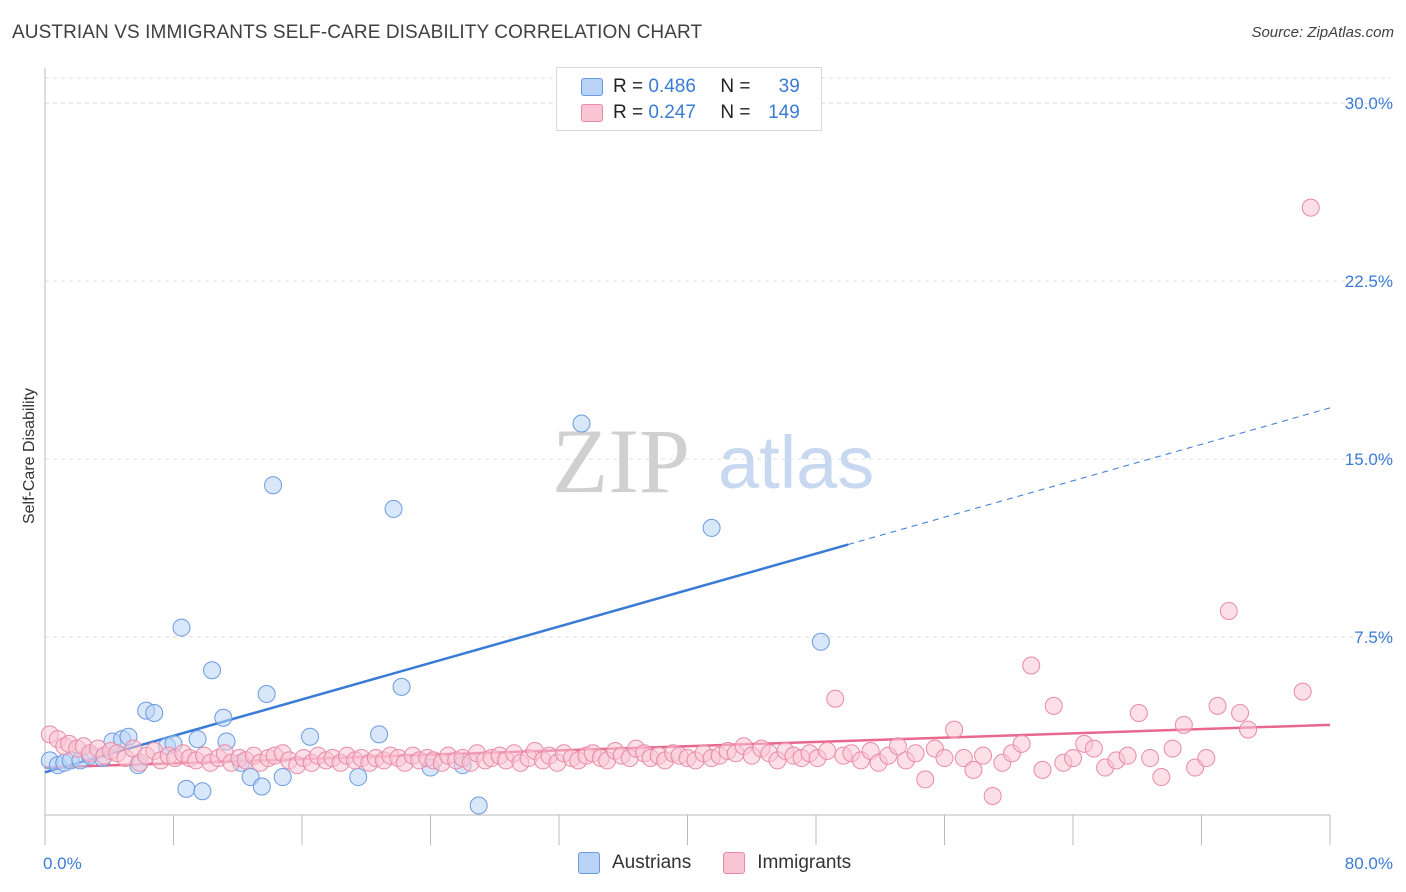  Describe the element at coordinates (1369, 103) in the screenshot. I see `y-tick-label: 30.0%` at that location.